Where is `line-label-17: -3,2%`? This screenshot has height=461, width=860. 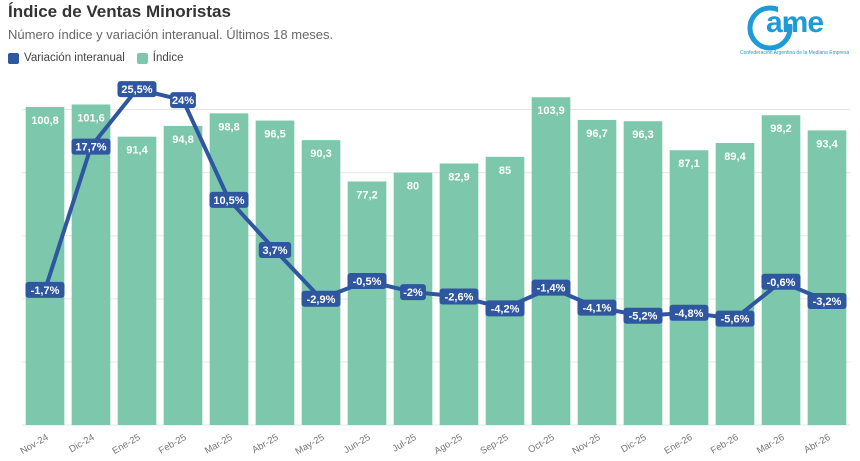
line-label-17: -3,2% is located at coordinates (827, 302).